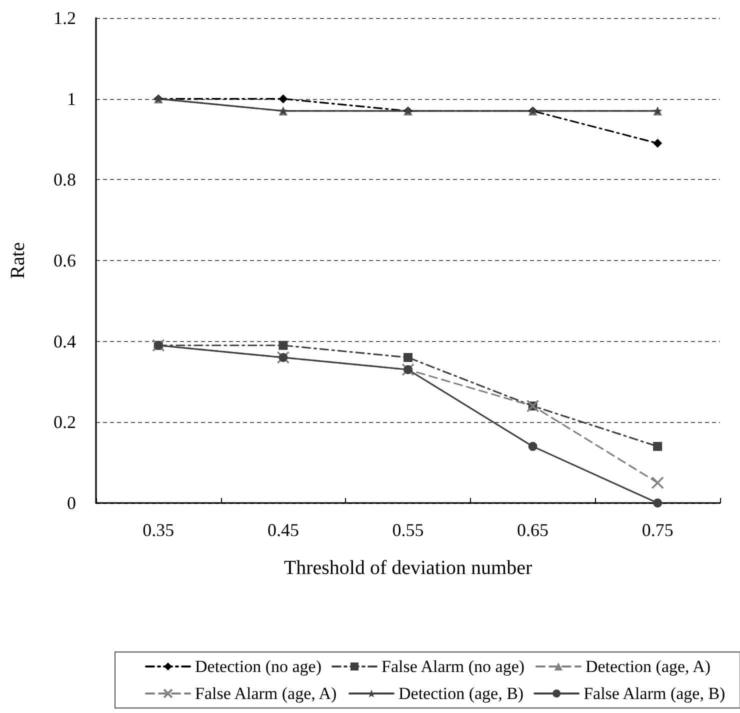  Describe the element at coordinates (65, 341) in the screenshot. I see `y-tick-label: 0.4` at that location.